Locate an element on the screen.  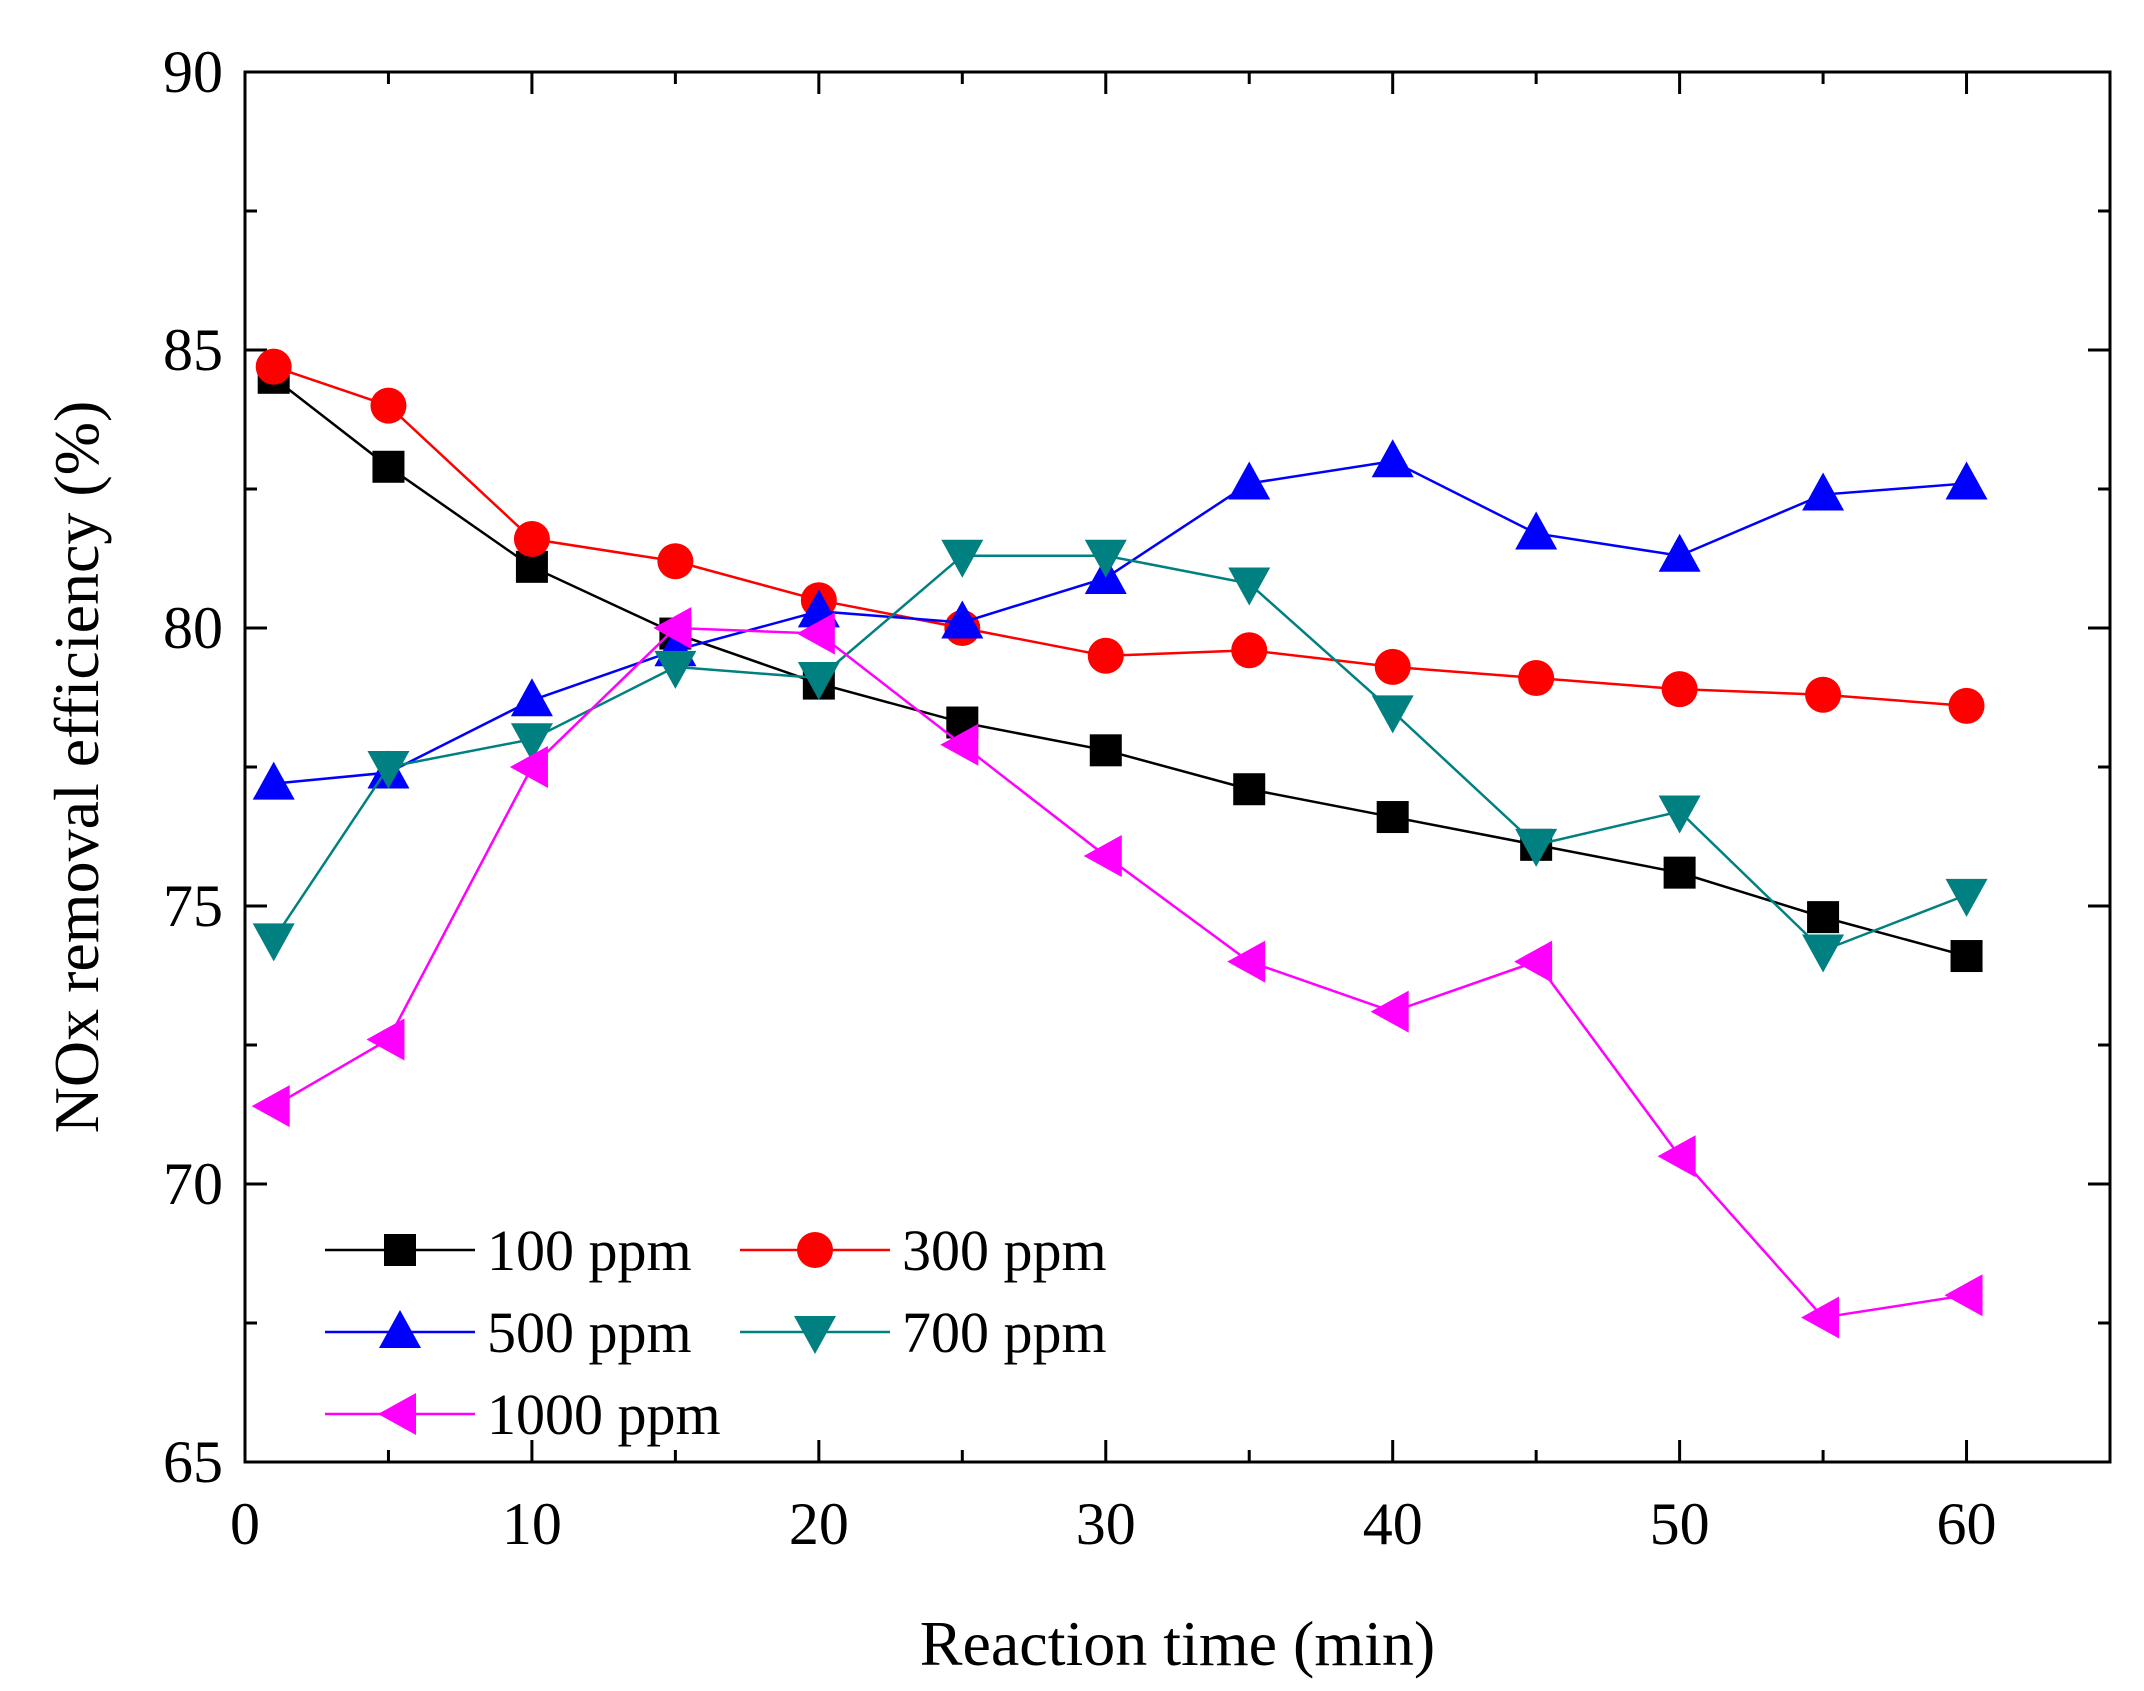
x-axis-title: Reaction time (min) is located at coordinates (1177, 1643).